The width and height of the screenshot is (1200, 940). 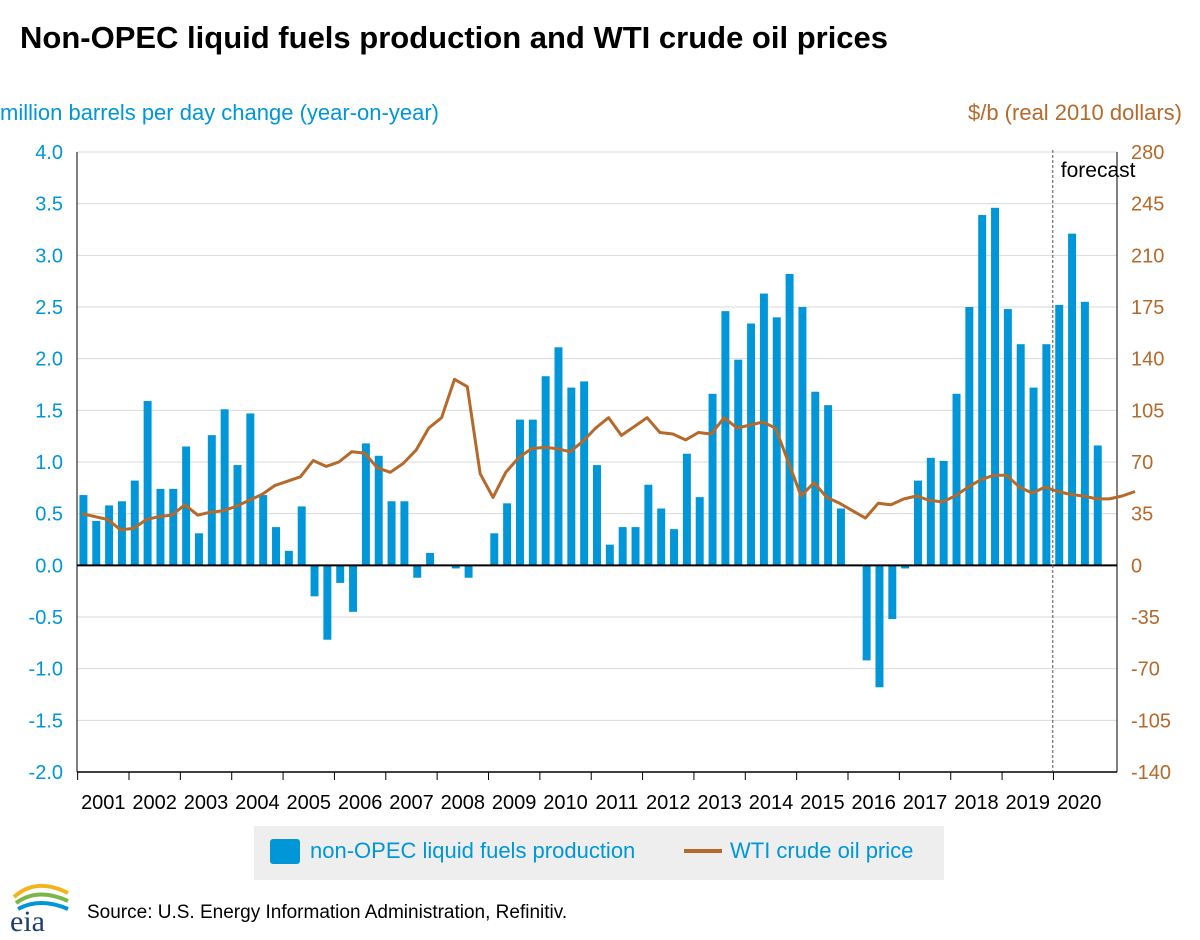 I want to click on right-tick-label: 70, so click(x=1142, y=463).